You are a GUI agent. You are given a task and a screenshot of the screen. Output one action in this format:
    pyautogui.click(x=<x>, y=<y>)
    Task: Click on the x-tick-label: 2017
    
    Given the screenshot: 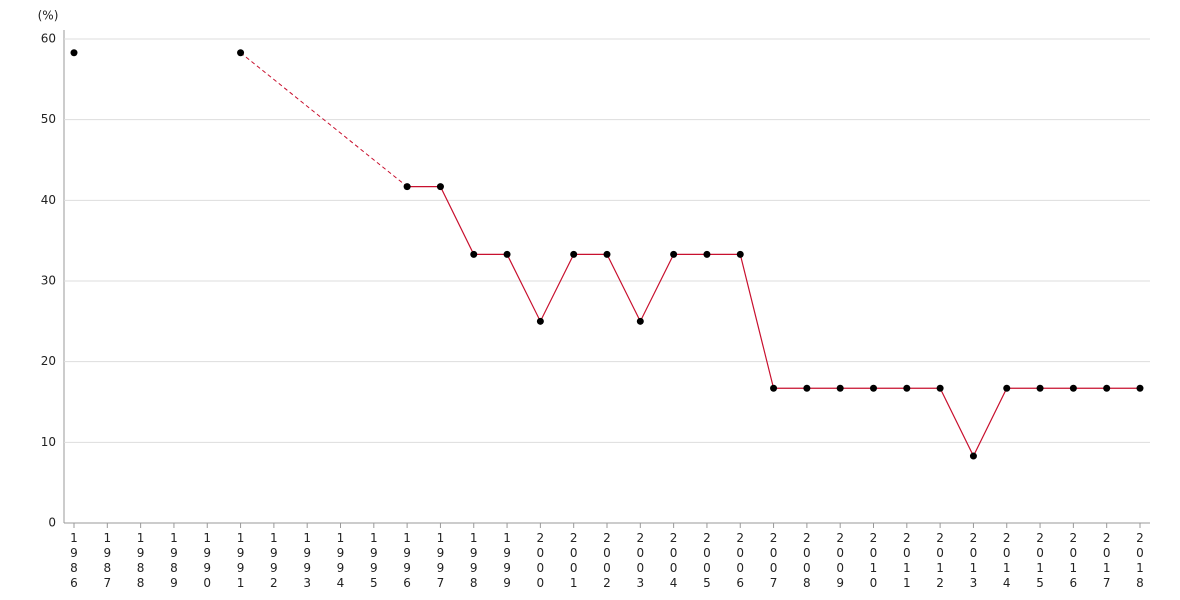 What is the action you would take?
    pyautogui.click(x=1107, y=561)
    